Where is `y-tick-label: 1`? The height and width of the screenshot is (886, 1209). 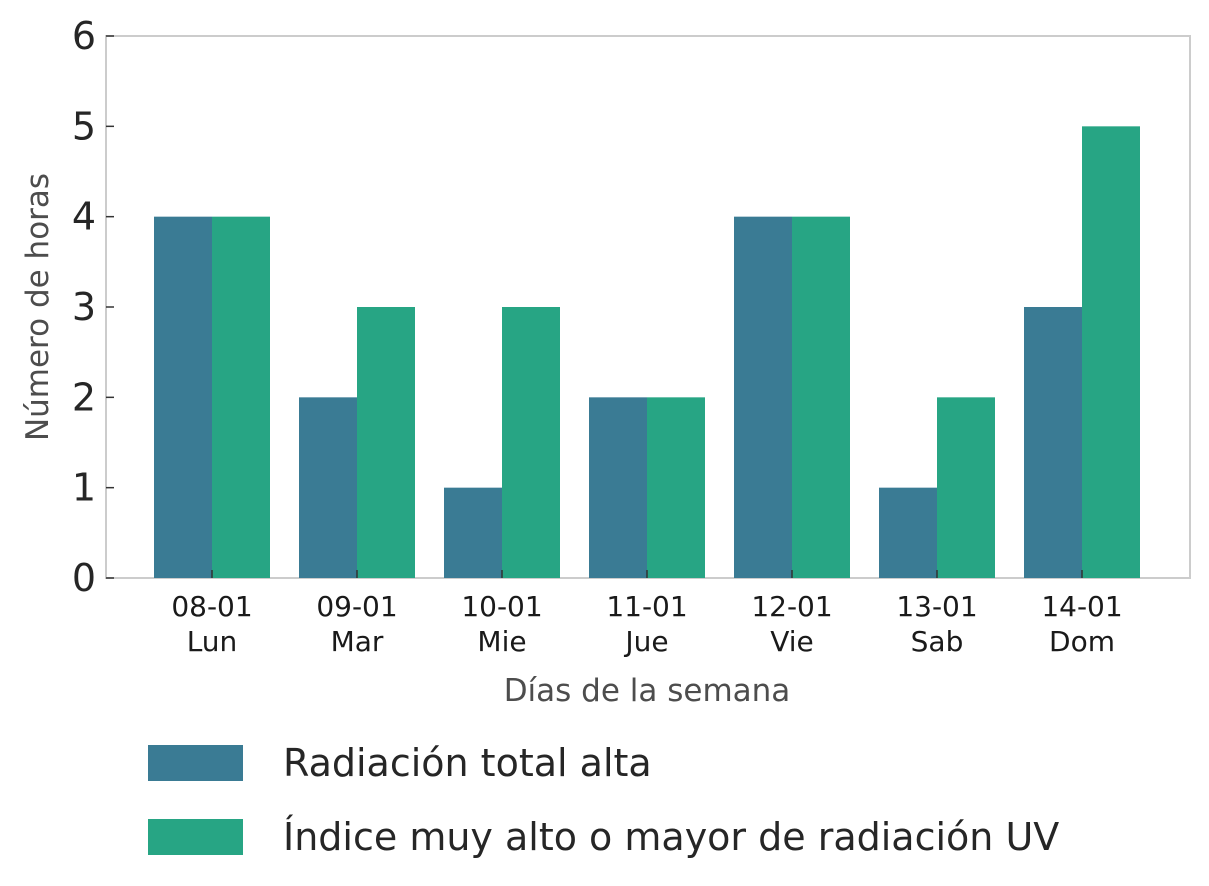
y-tick-label: 1 is located at coordinates (84, 488).